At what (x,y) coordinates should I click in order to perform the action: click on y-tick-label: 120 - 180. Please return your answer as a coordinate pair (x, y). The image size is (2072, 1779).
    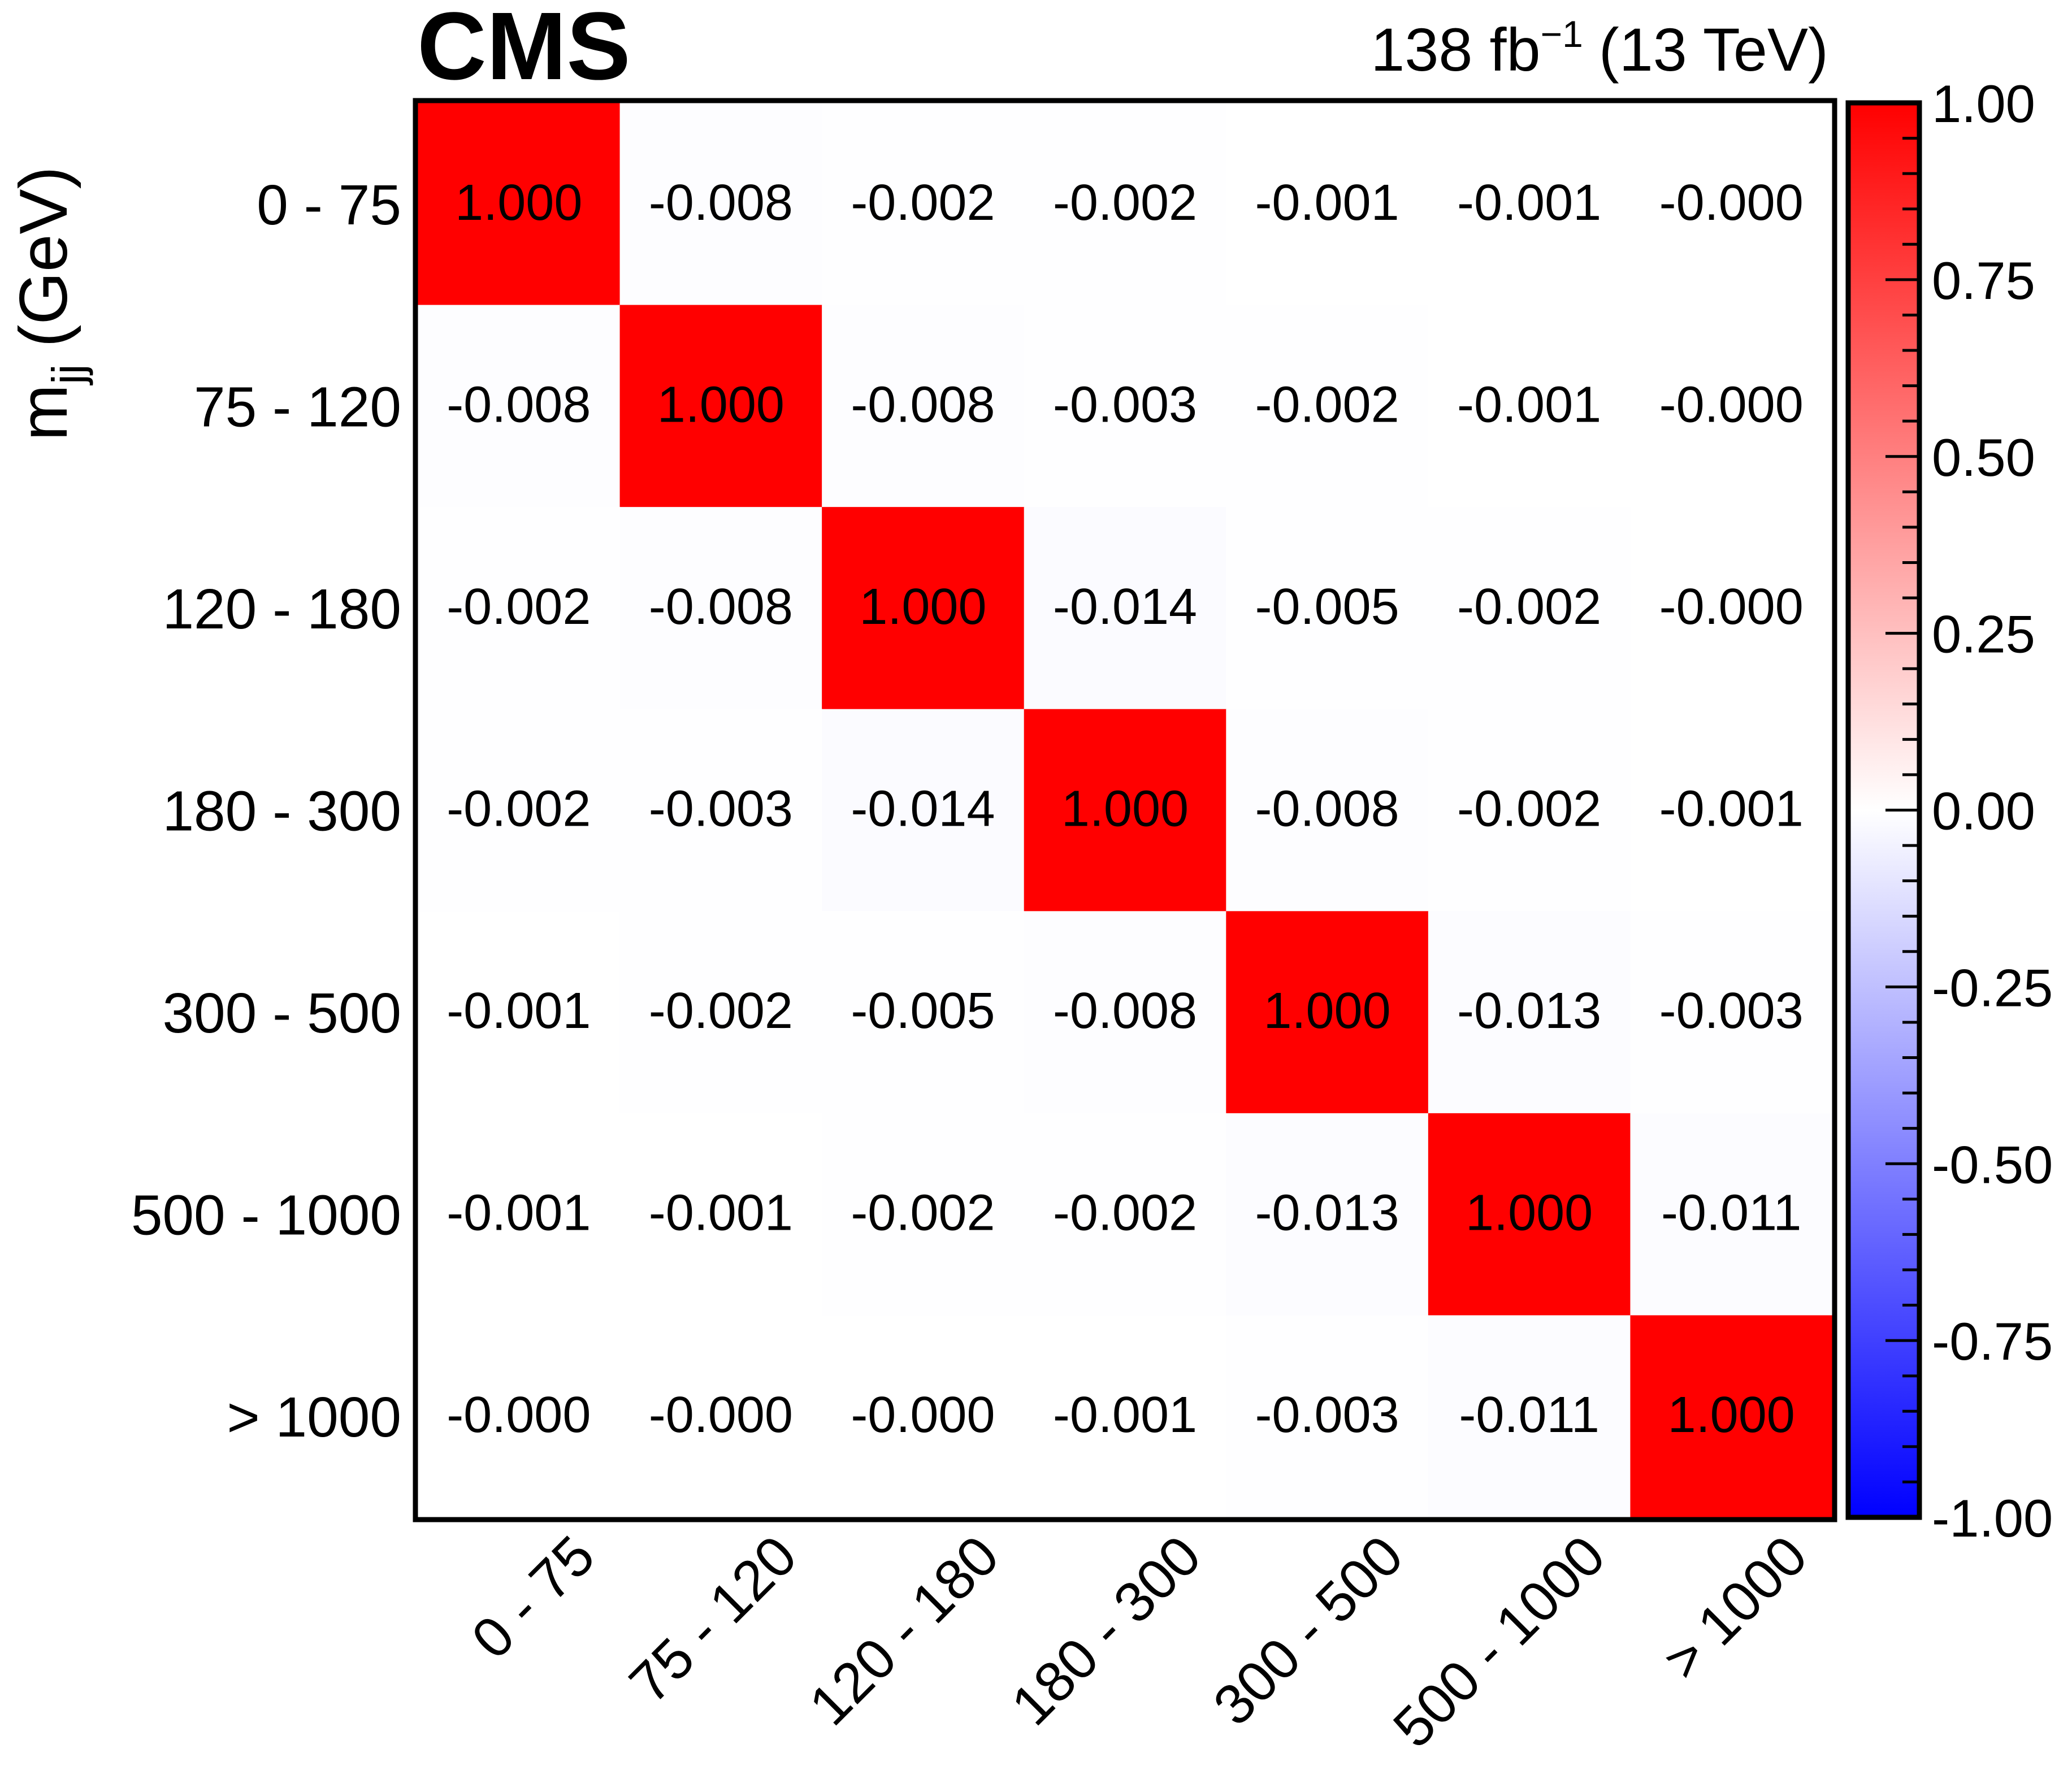
    Looking at the image, I should click on (281, 609).